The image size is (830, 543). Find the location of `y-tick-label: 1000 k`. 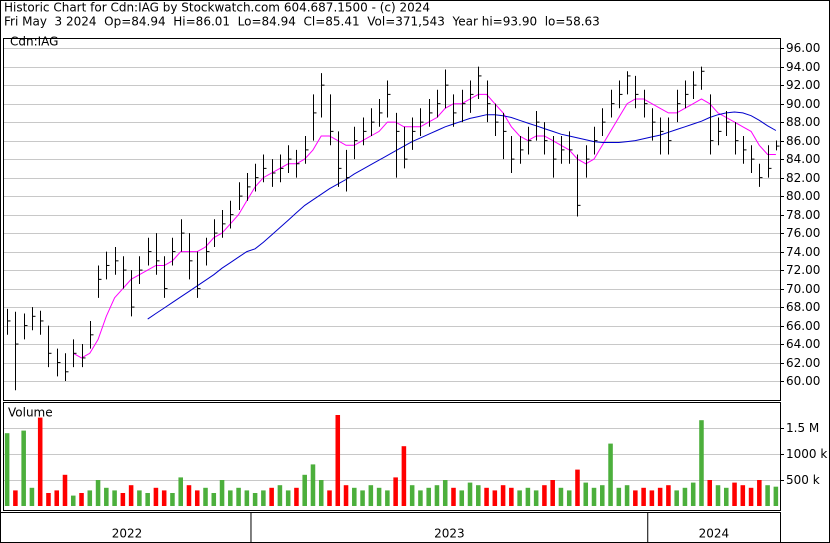

y-tick-label: 1000 k is located at coordinates (806, 454).